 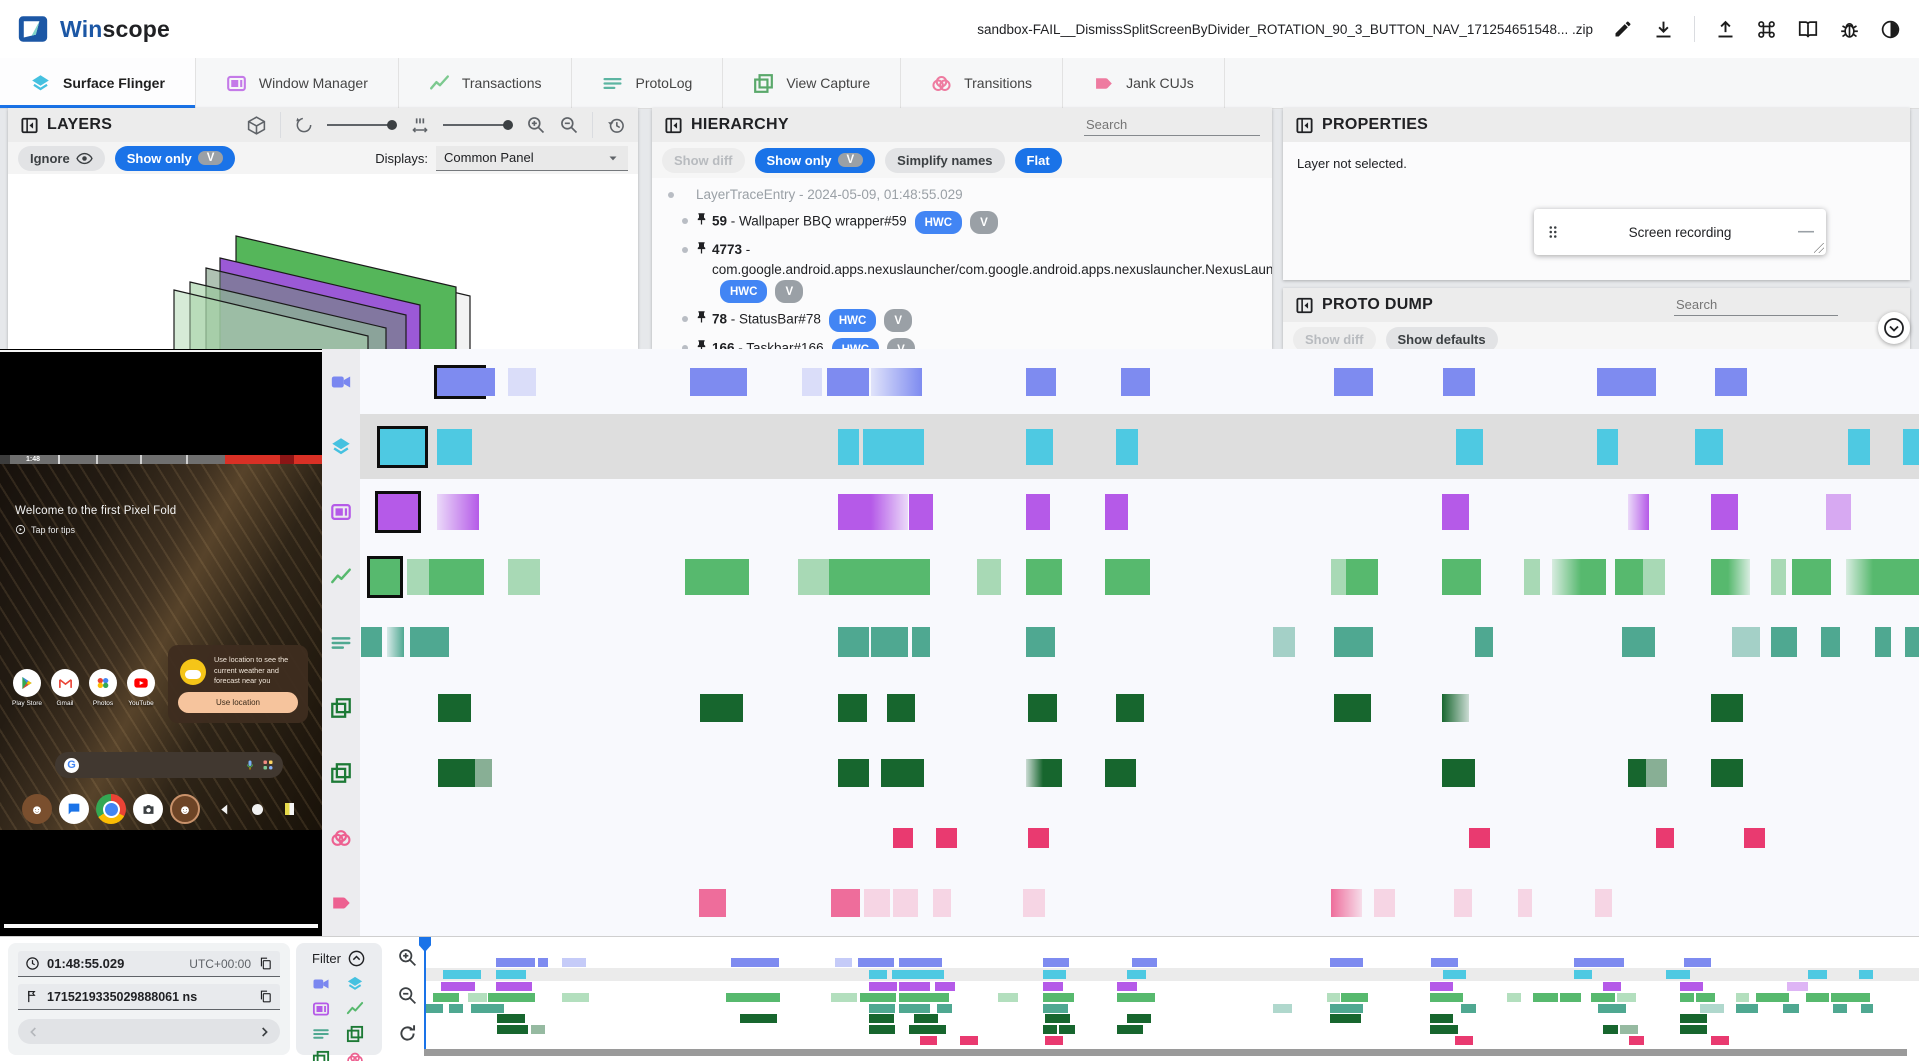 What do you see at coordinates (1334, 337) in the screenshot?
I see `proto-show-diff-button: Show diff` at bounding box center [1334, 337].